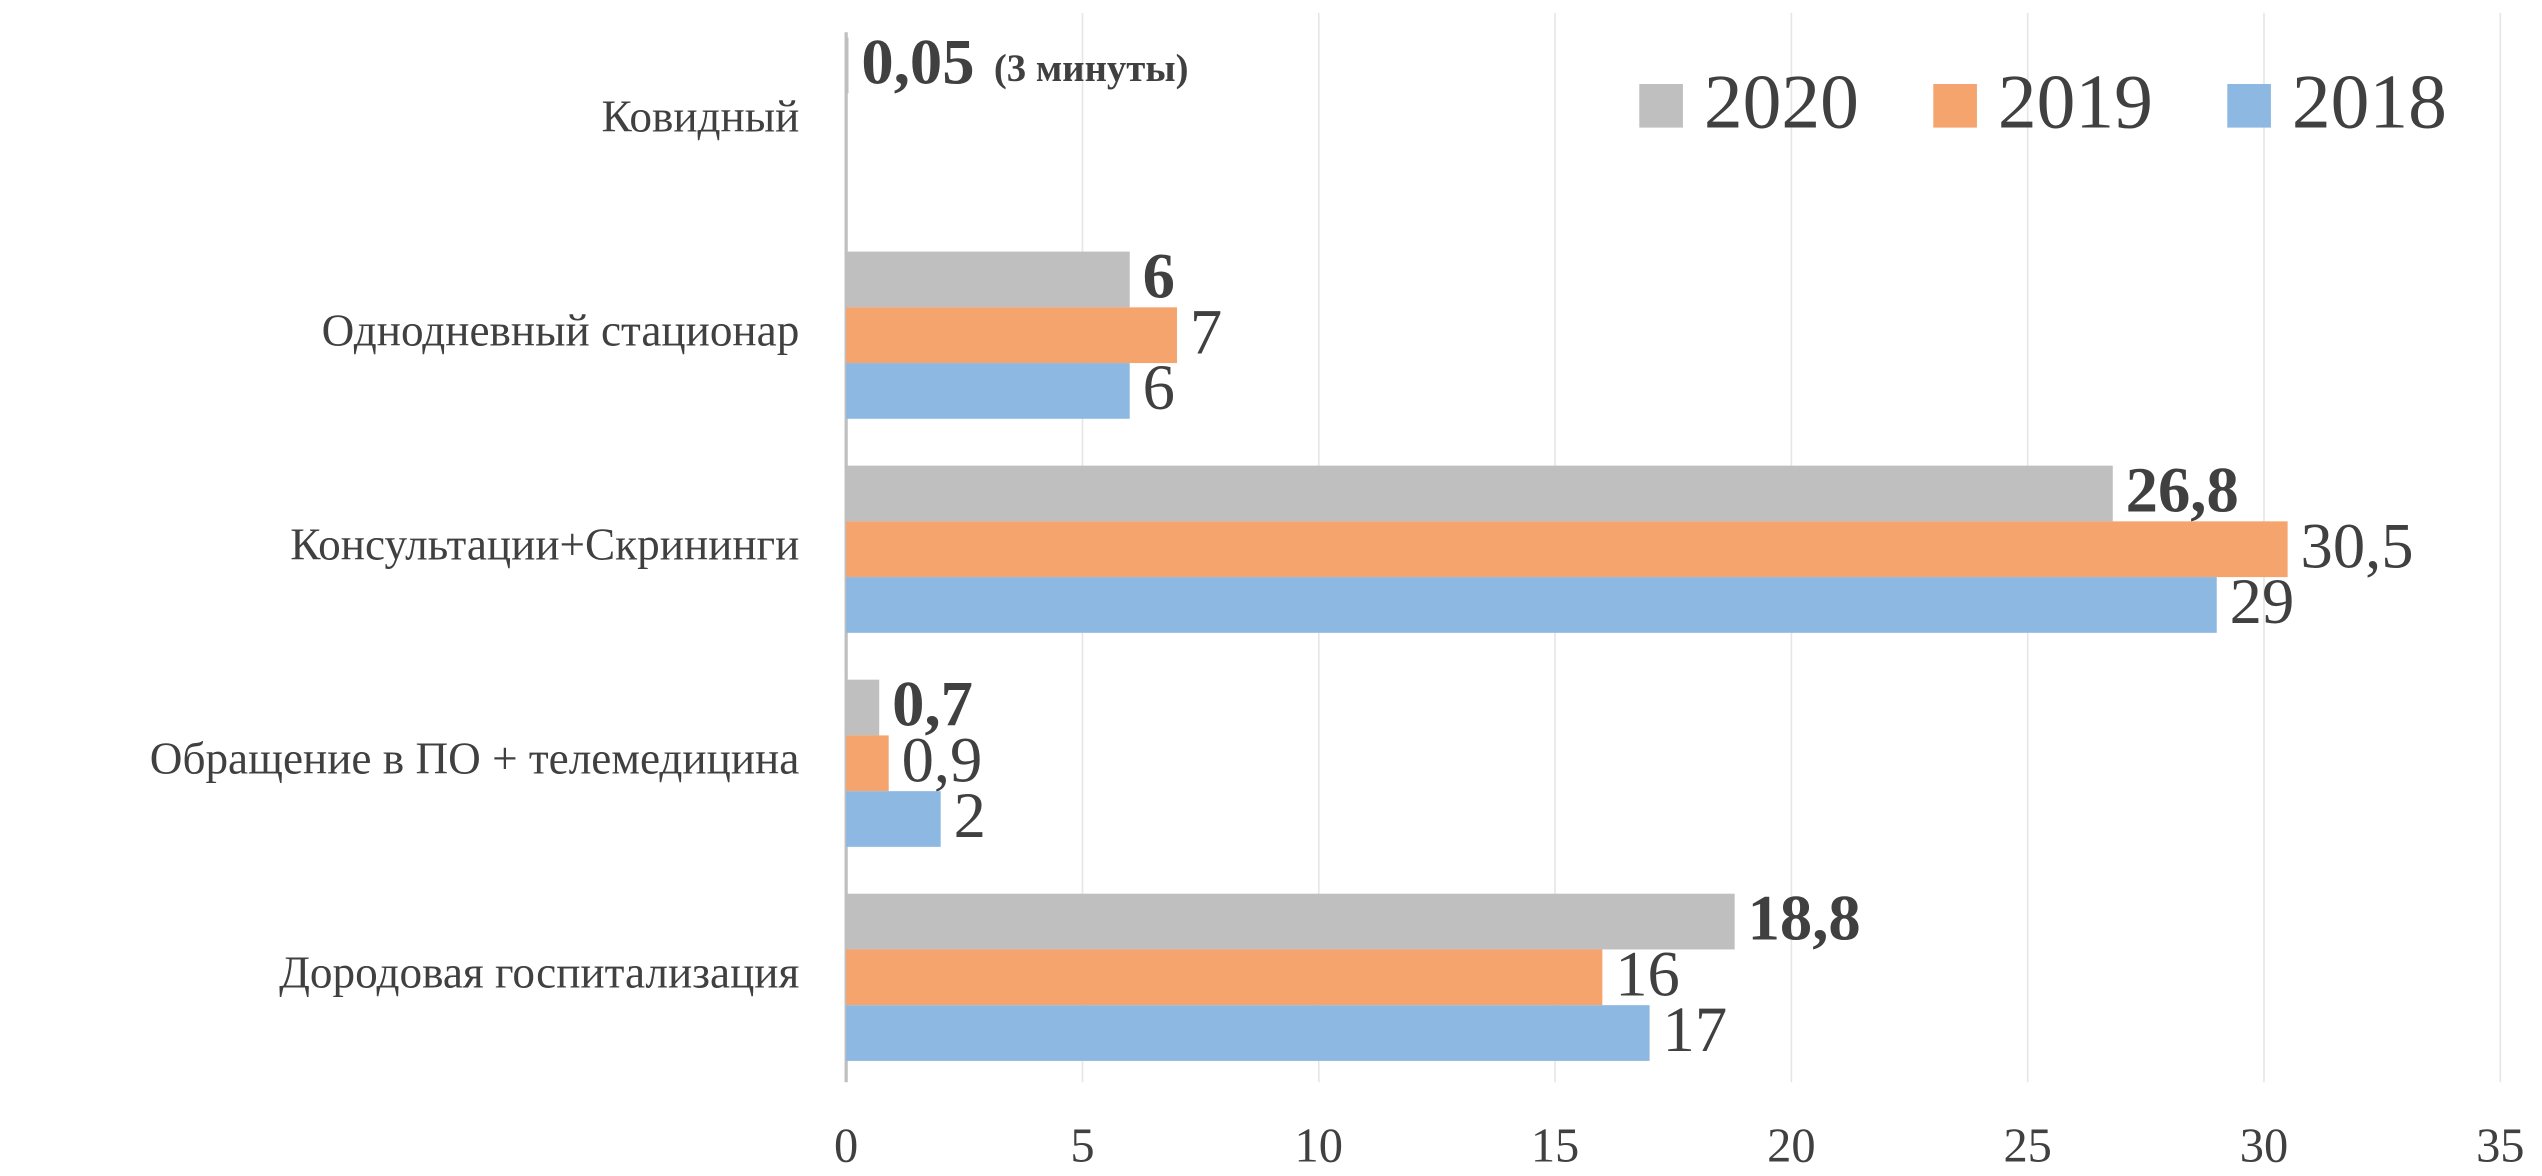  I want to click on annotation: (3 минуты), so click(1091, 68).